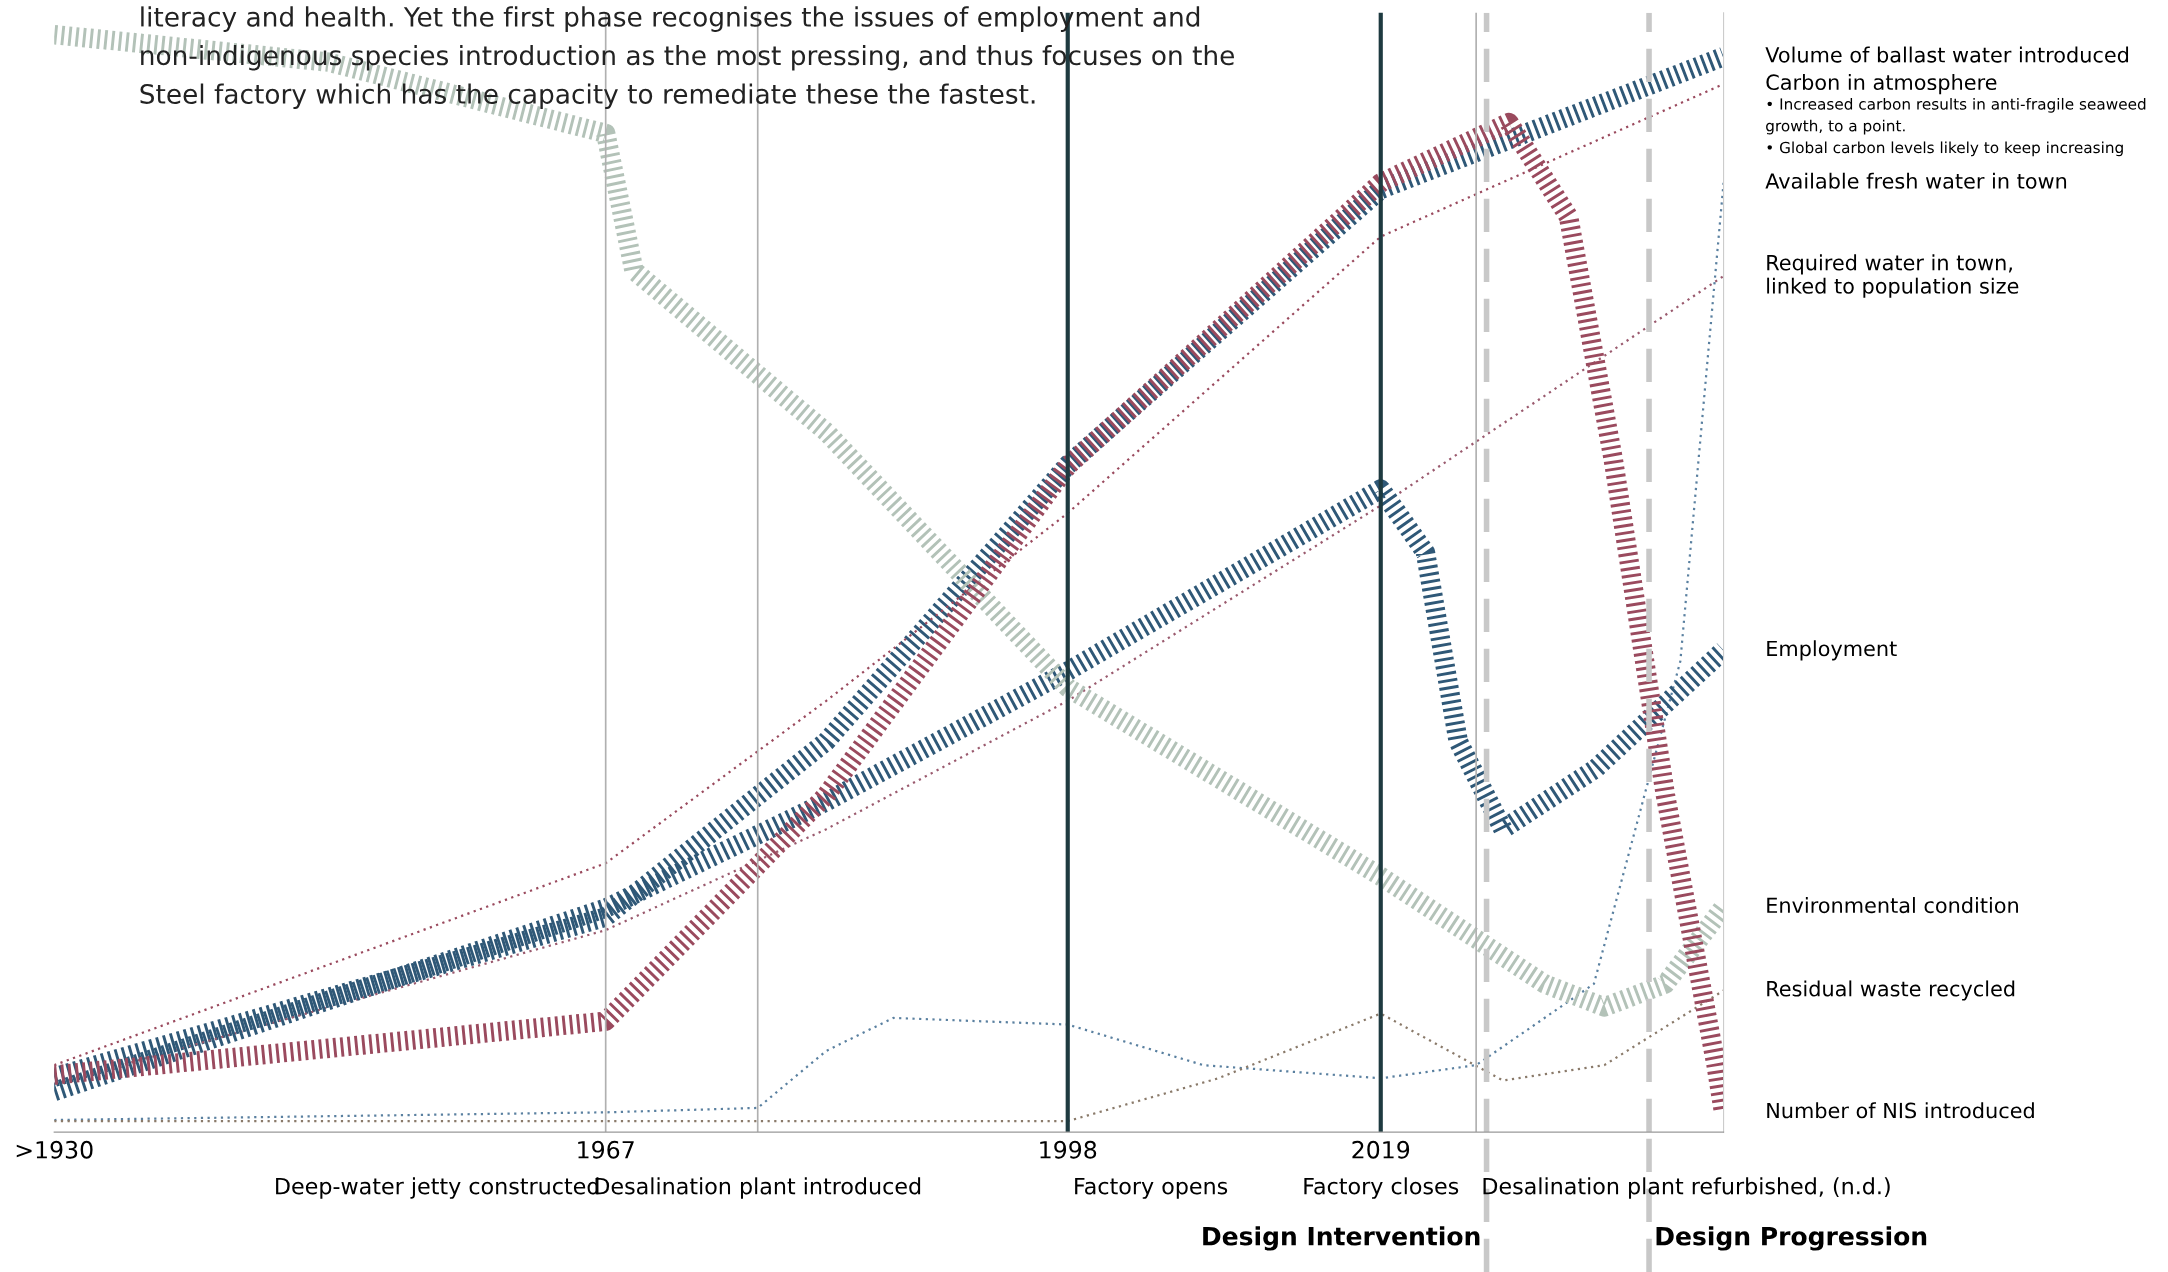 The height and width of the screenshot is (1272, 2168). What do you see at coordinates (1151, 1188) in the screenshot?
I see `ref-line-label: Factory opens` at bounding box center [1151, 1188].